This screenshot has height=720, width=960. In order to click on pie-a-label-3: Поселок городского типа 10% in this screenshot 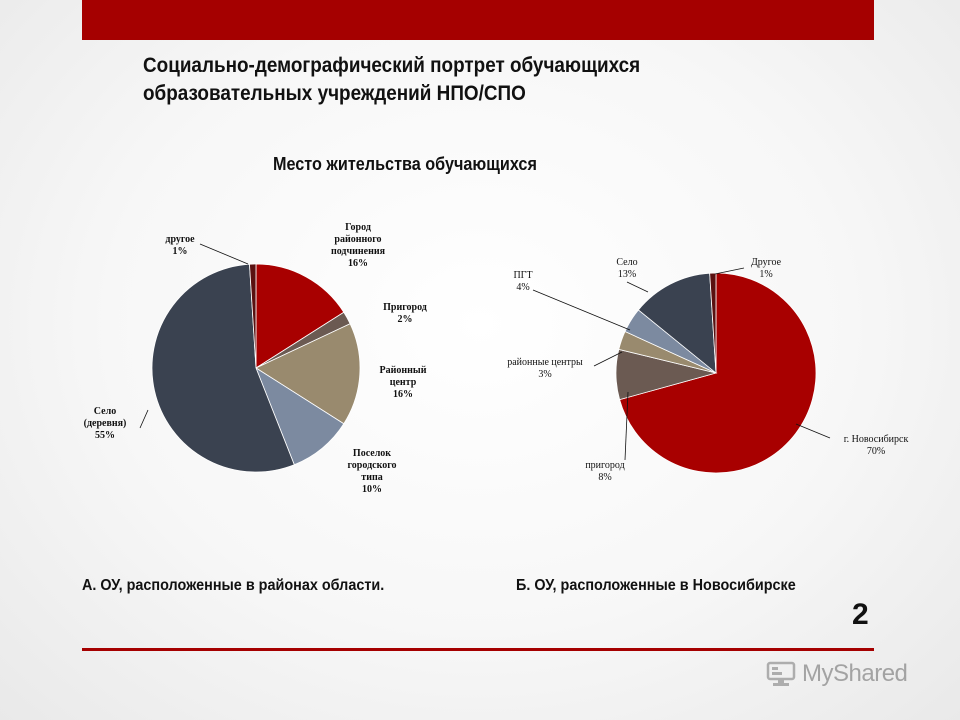, I will do `click(372, 471)`.